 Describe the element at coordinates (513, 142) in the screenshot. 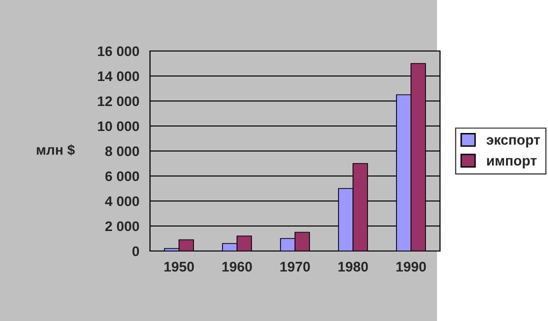

I see `legend-label: экспорт` at that location.